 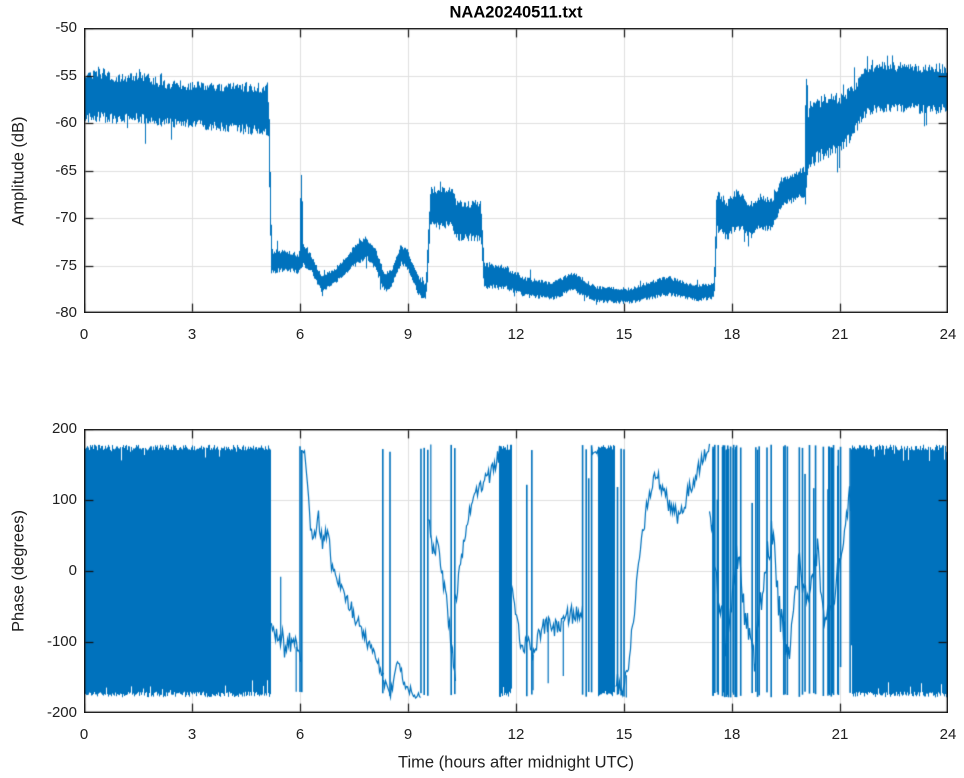 I want to click on amplitude-x-tick-label: 24, so click(x=948, y=334).